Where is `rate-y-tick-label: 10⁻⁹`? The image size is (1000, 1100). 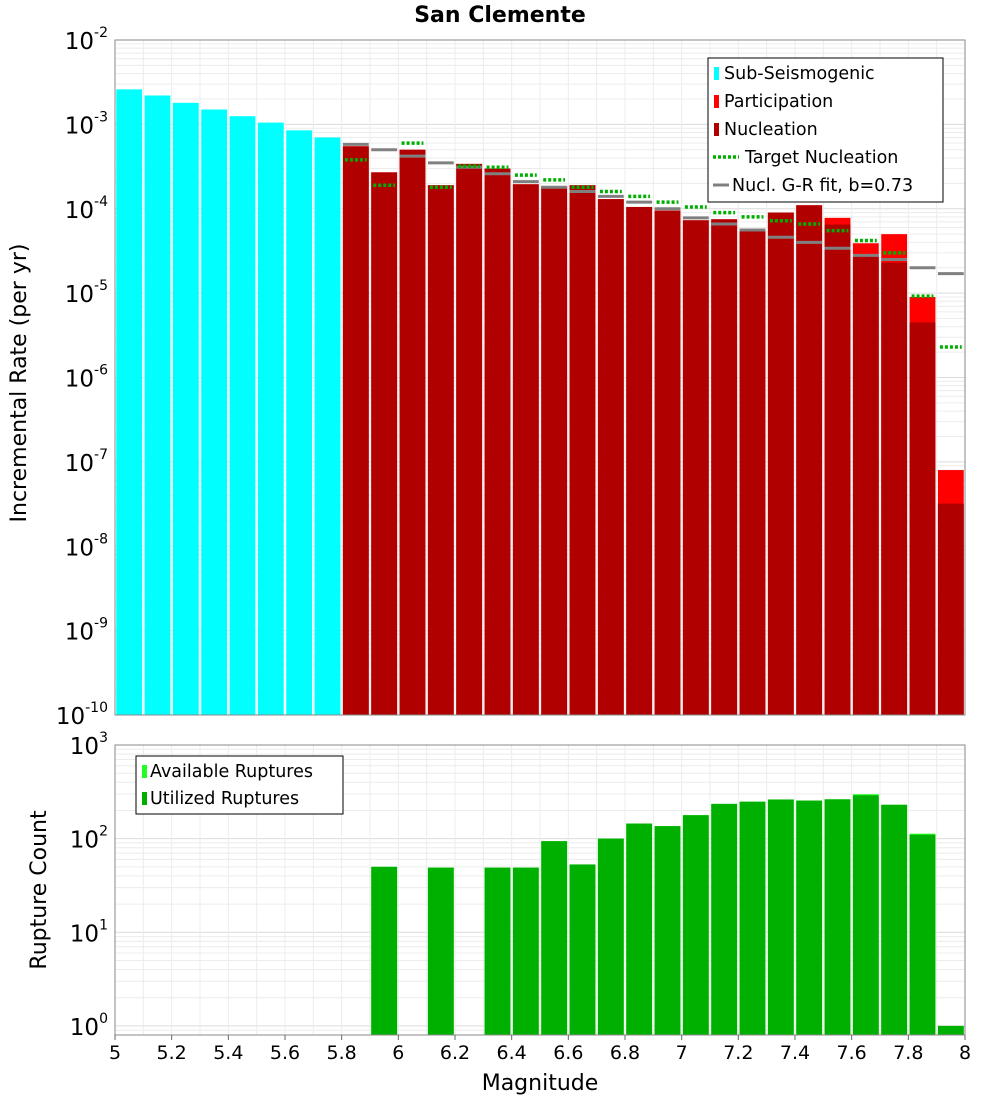 rate-y-tick-label: 10⁻⁹ is located at coordinates (86, 631).